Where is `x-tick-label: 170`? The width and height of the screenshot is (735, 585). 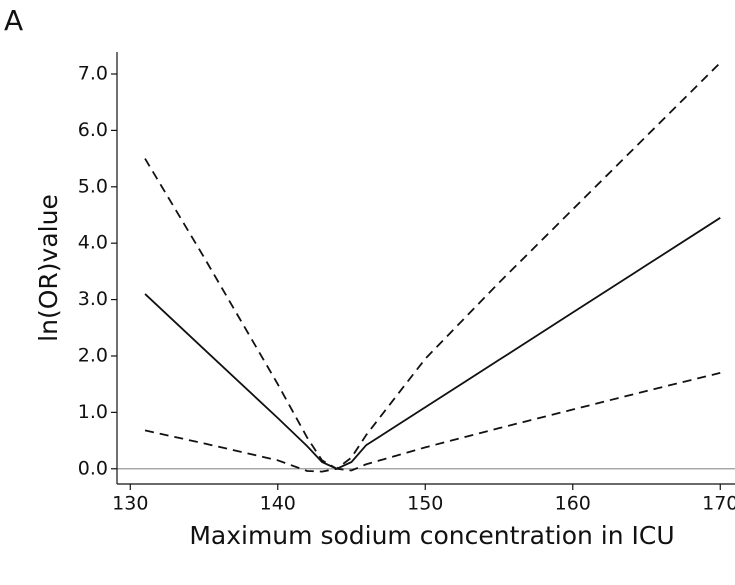
x-tick-label: 170 is located at coordinates (718, 504).